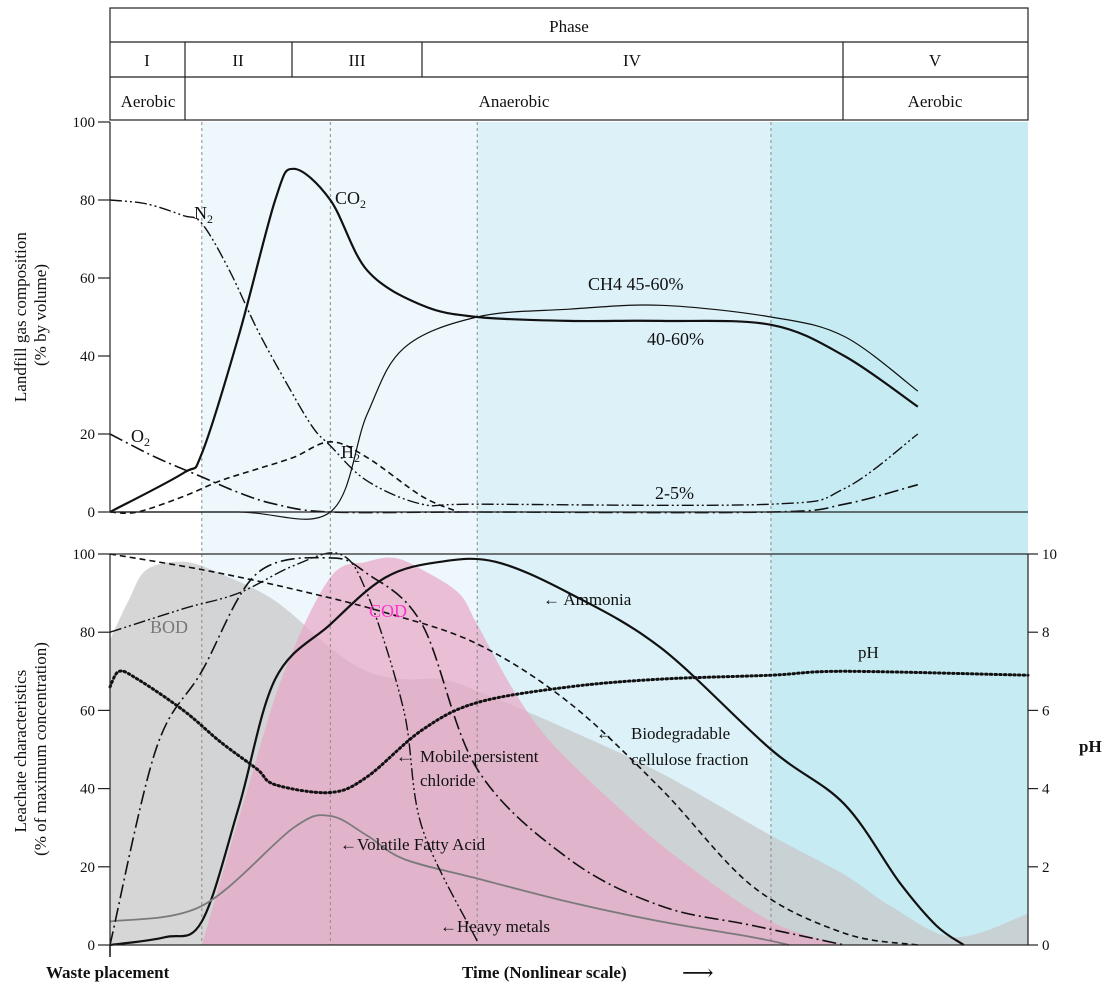  I want to click on leachate-y-tick-label: 0, so click(92, 946).